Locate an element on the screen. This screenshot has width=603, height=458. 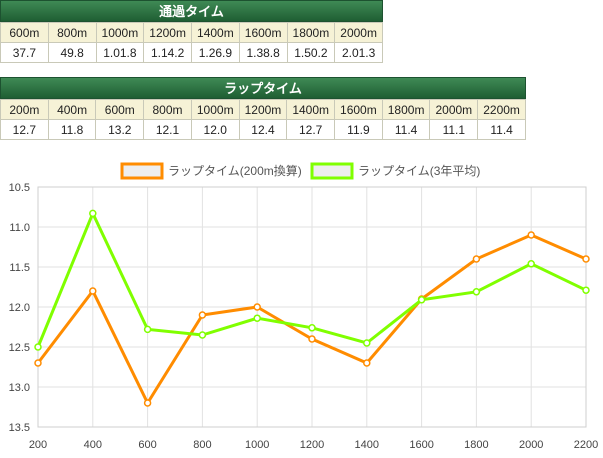
lap-header-cell: 200m is located at coordinates (24, 109).